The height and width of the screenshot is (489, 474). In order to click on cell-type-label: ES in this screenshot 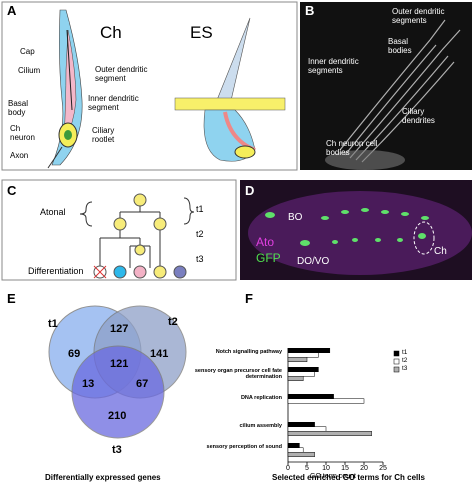, I will do `click(201, 32)`.